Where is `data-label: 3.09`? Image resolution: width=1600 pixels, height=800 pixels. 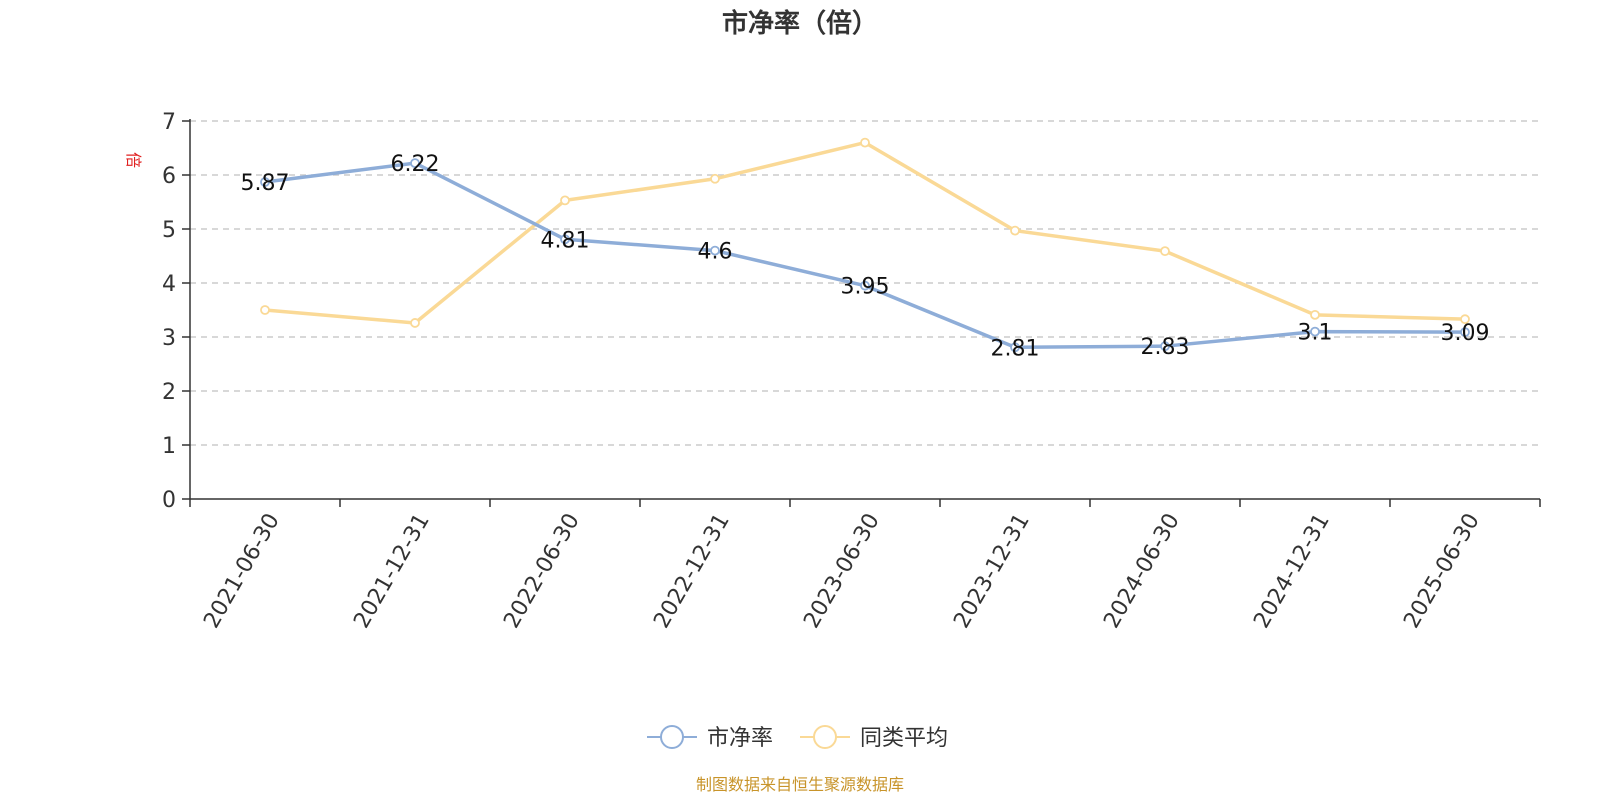 data-label: 3.09 is located at coordinates (1465, 333).